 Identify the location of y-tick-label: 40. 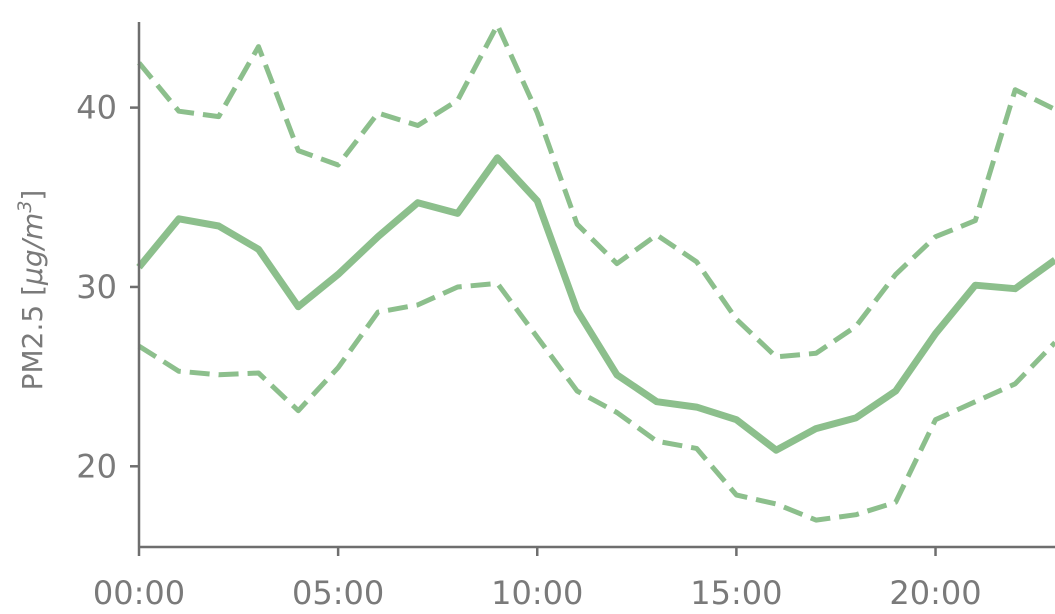
(96, 108).